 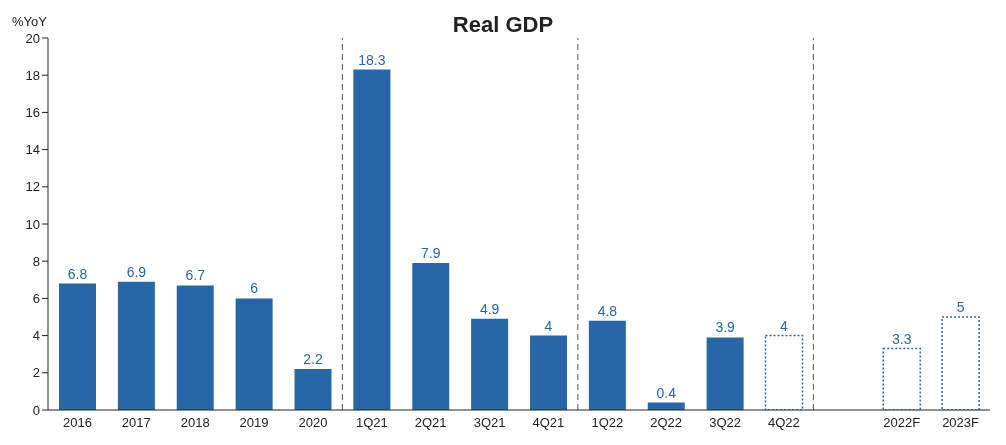 I want to click on x-tick-label: 3Q21, so click(x=489, y=423).